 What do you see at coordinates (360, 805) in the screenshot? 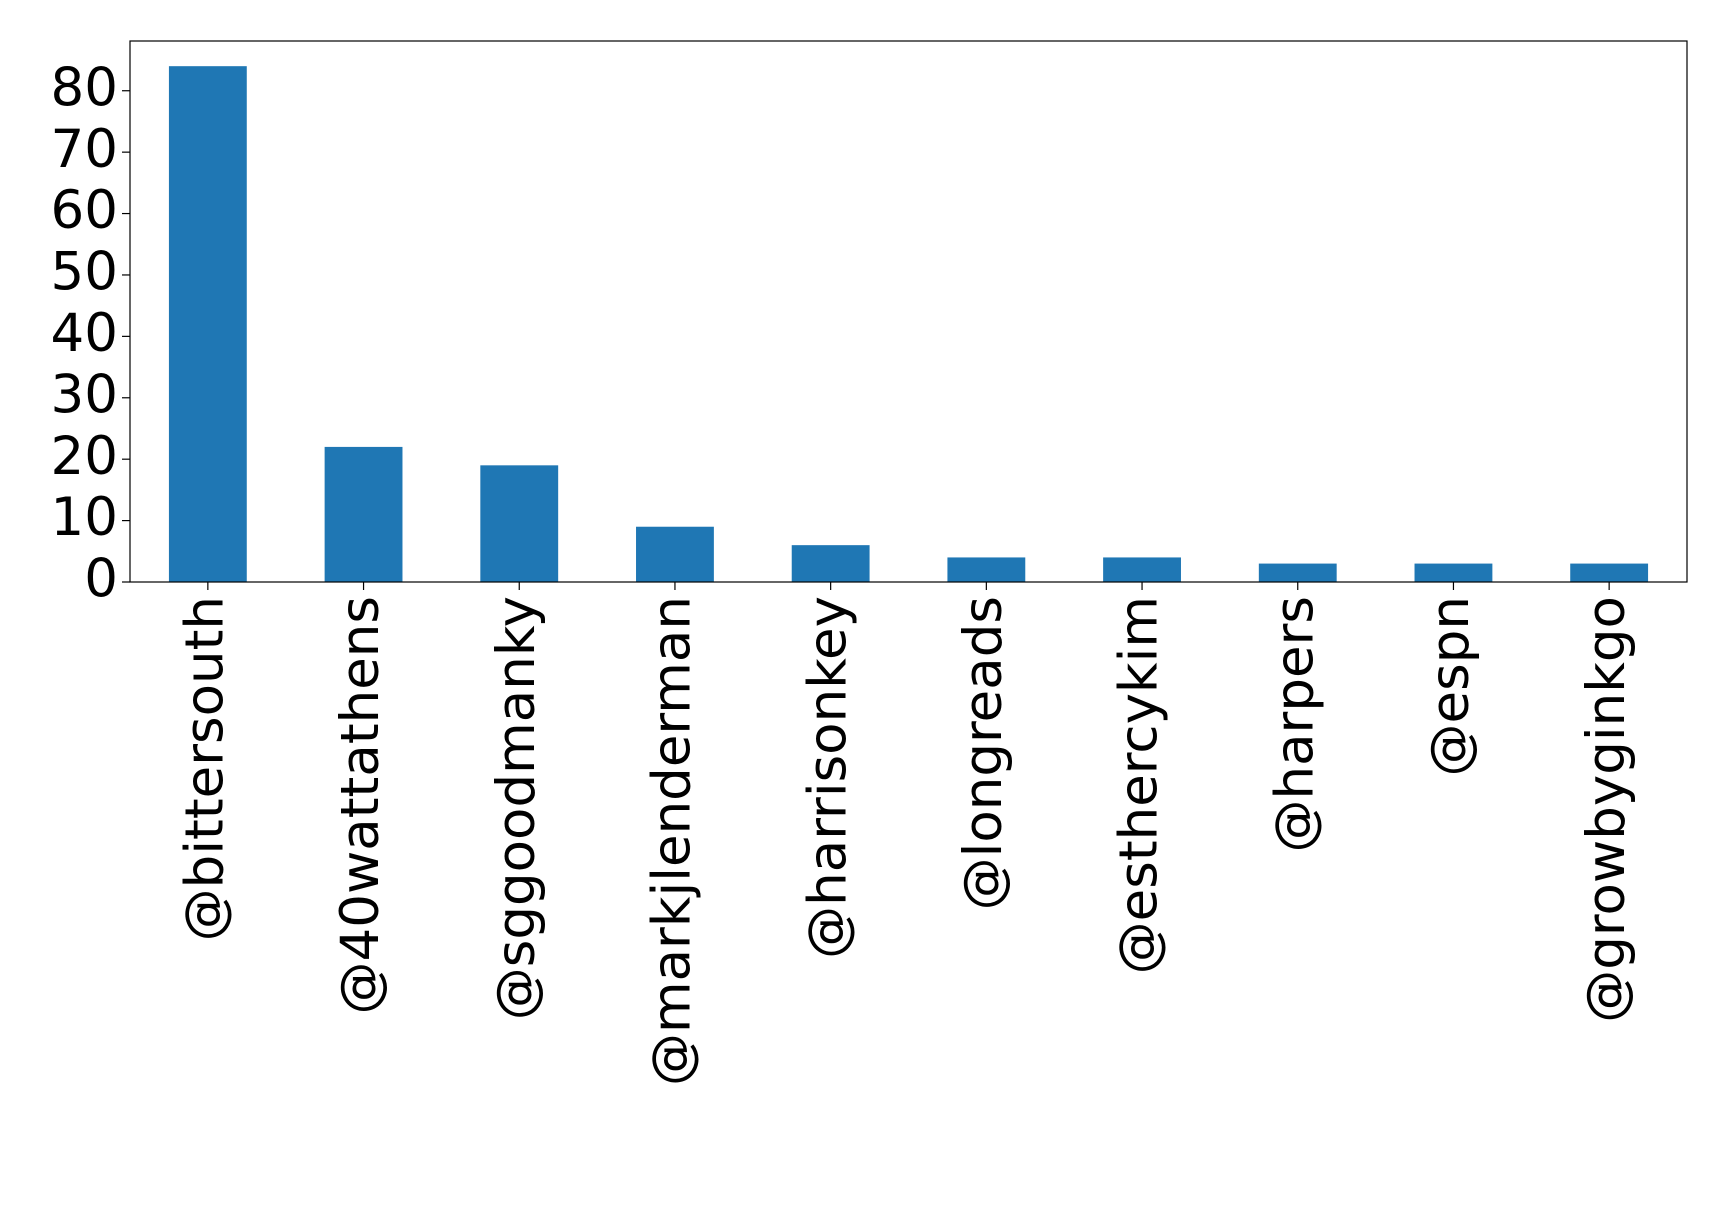
I see `x-tick-label: @40wattathens` at bounding box center [360, 805].